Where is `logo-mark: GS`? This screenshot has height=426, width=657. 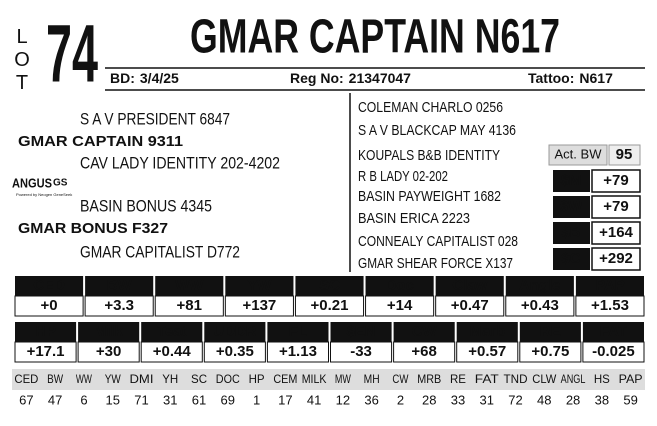
logo-mark: GS is located at coordinates (60, 183).